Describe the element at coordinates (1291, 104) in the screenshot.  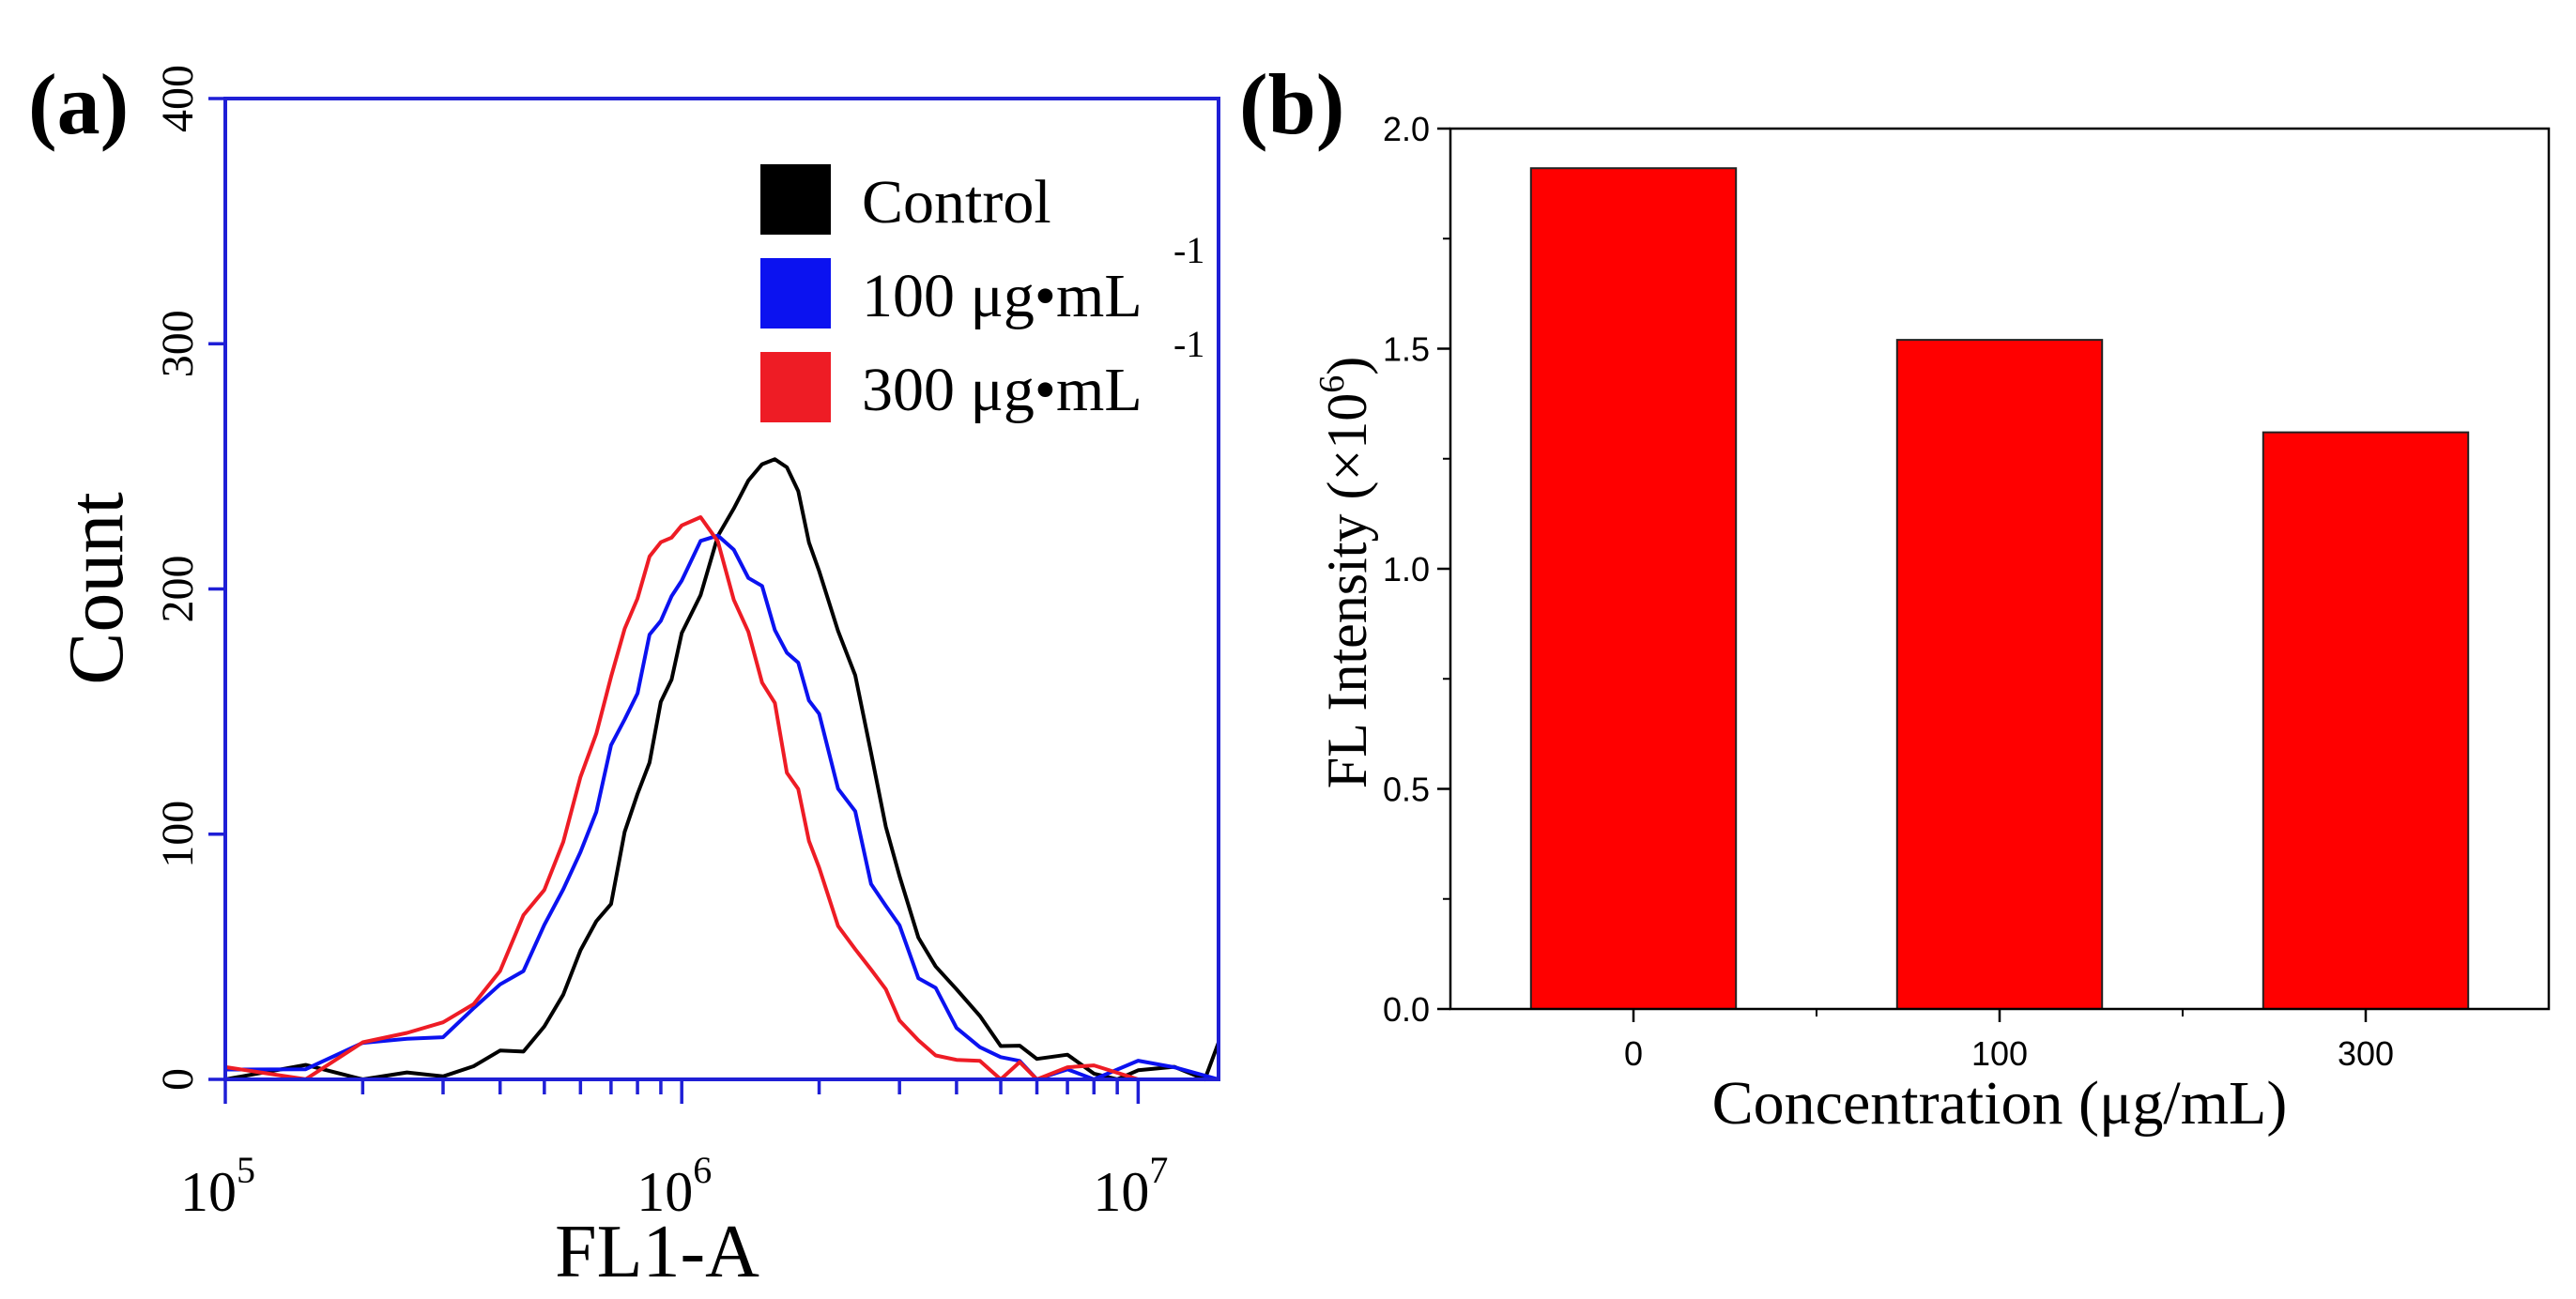
I see `panel-b-label: (b)` at that location.